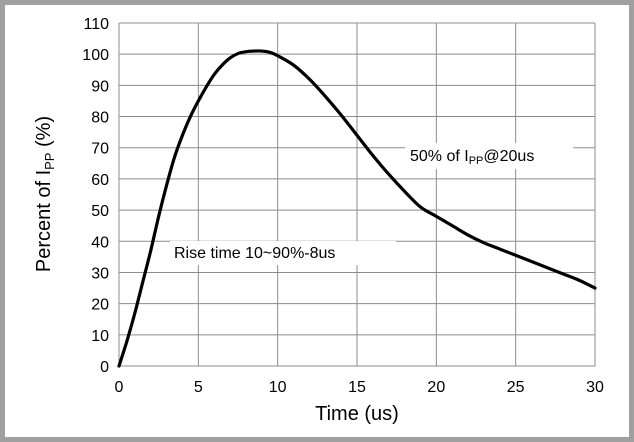  I want to click on y-tick-label: 20, so click(100, 305).